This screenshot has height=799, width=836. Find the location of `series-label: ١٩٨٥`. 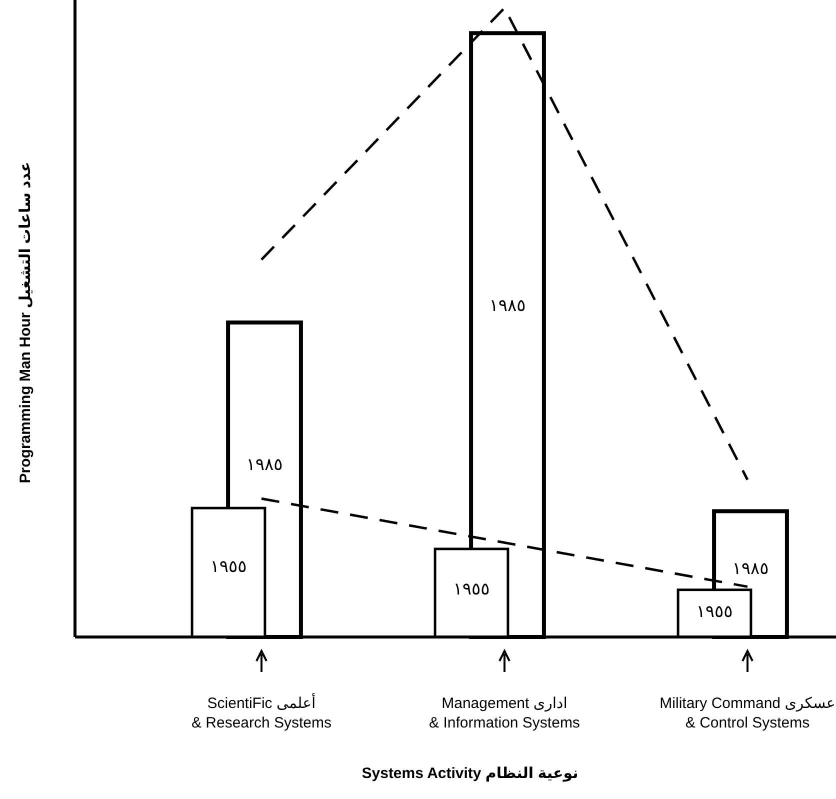

series-label: ١٩٨٥ is located at coordinates (264, 464).